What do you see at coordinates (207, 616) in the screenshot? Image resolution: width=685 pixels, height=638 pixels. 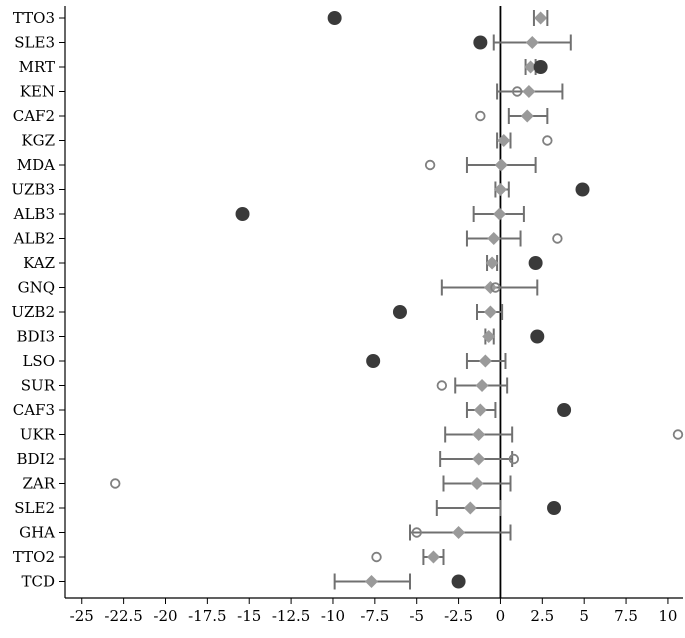 I see `x-tick-label: -17.5` at bounding box center [207, 616].